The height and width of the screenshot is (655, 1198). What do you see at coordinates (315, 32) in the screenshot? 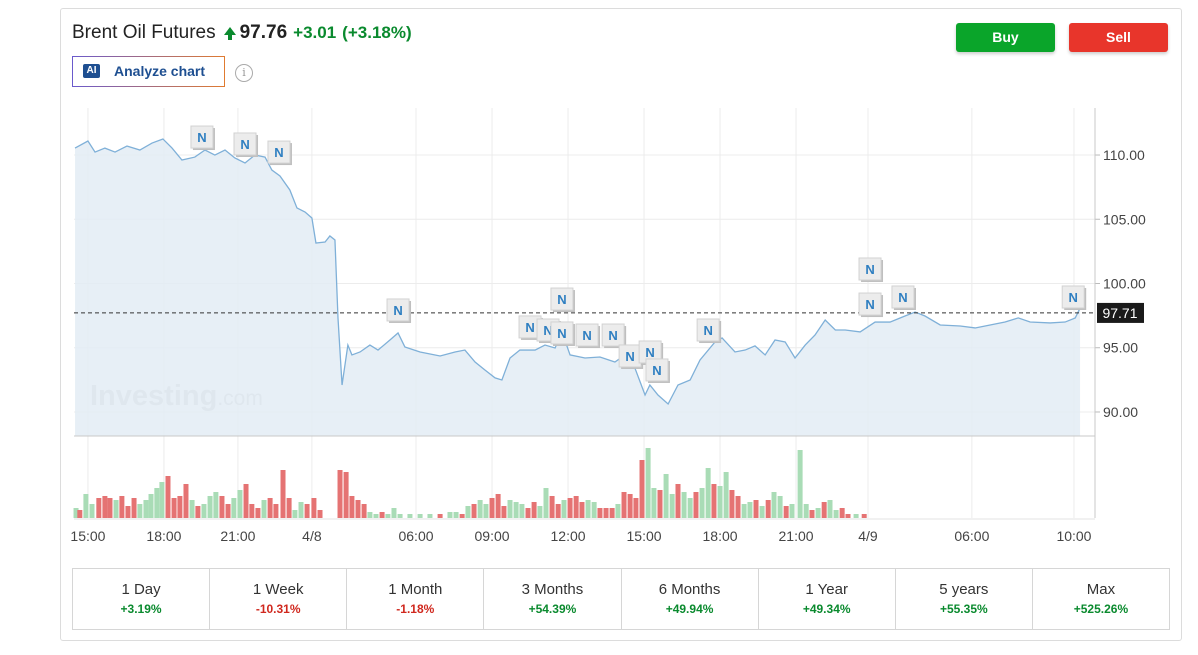
I see `change: +3.01` at bounding box center [315, 32].